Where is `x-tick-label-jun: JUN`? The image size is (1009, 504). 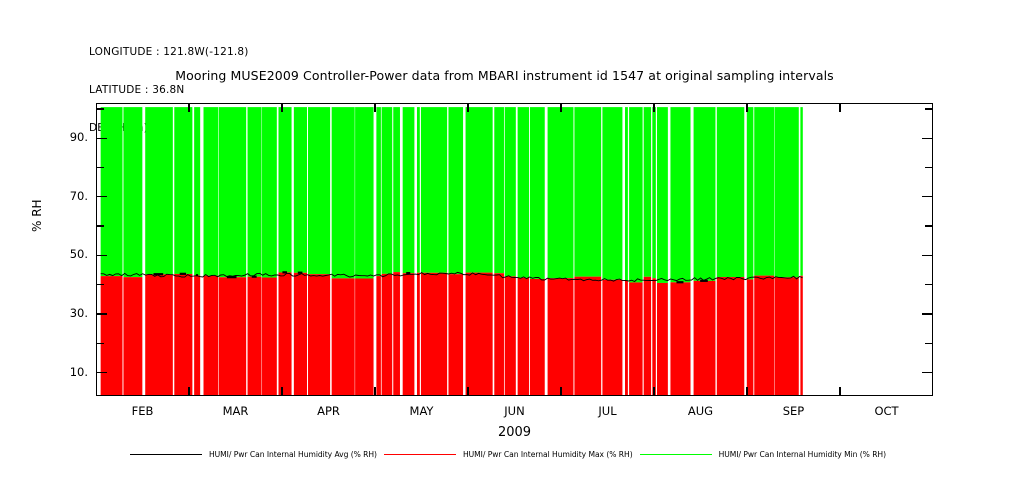 x-tick-label-jun: JUN is located at coordinates (514, 411).